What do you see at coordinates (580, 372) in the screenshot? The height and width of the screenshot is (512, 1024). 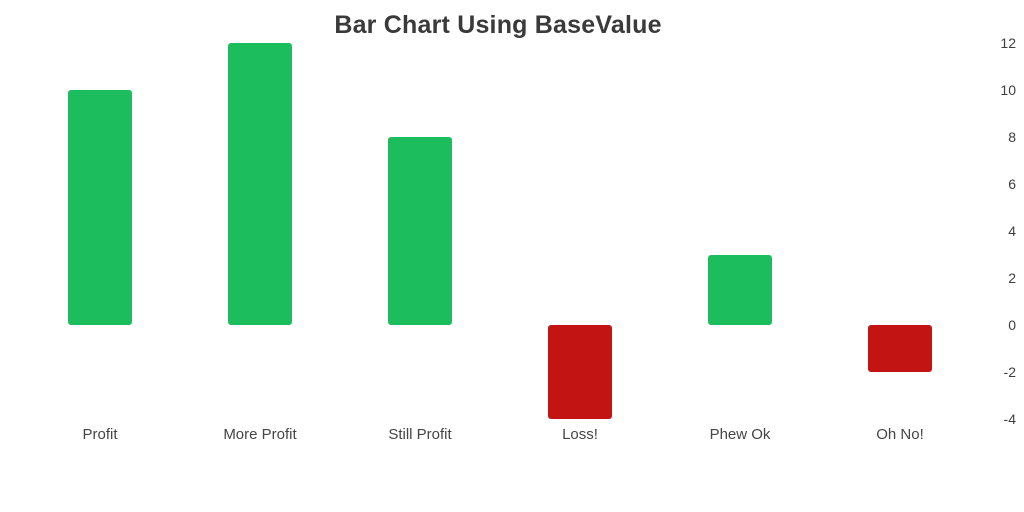 I see `bar-loss` at bounding box center [580, 372].